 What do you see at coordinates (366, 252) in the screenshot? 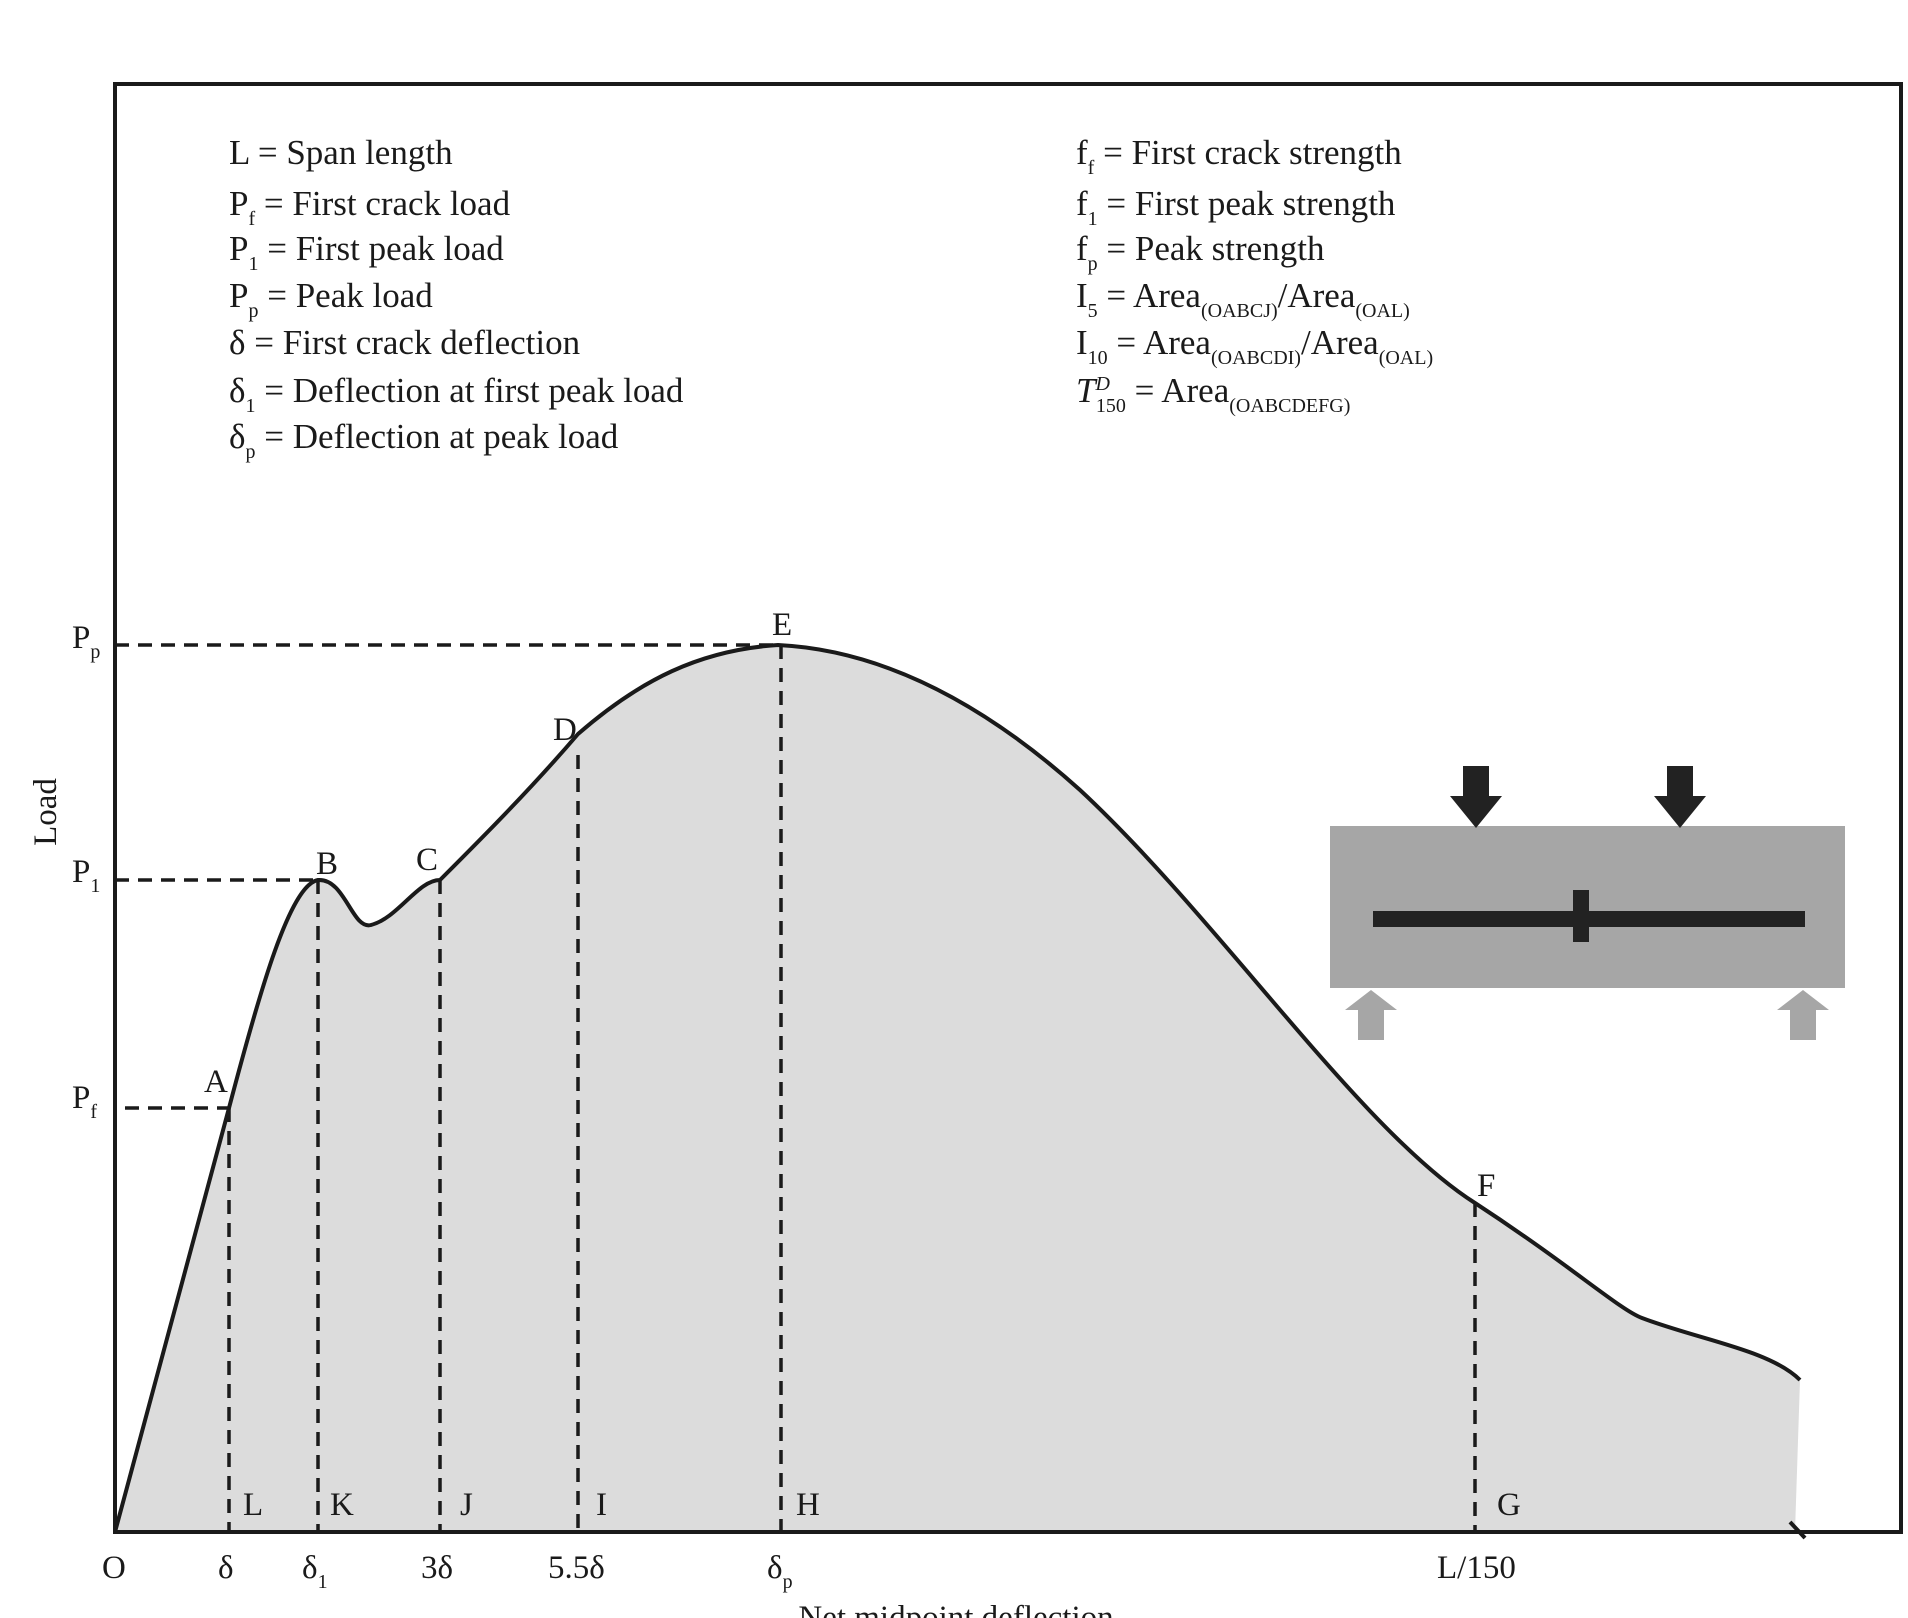
I see `legend-first-peak-load: P1 = First peak load` at bounding box center [366, 252].